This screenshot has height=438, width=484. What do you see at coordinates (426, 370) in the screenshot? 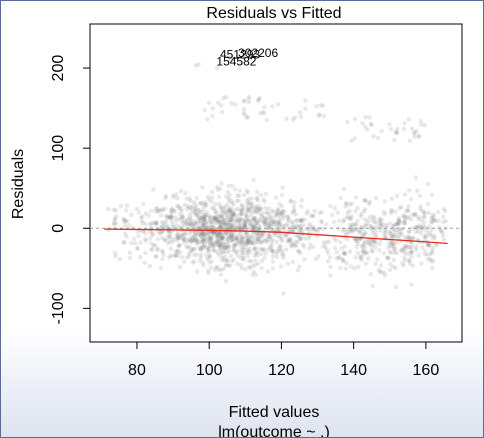
I see `x-tick-label: 160` at bounding box center [426, 370].